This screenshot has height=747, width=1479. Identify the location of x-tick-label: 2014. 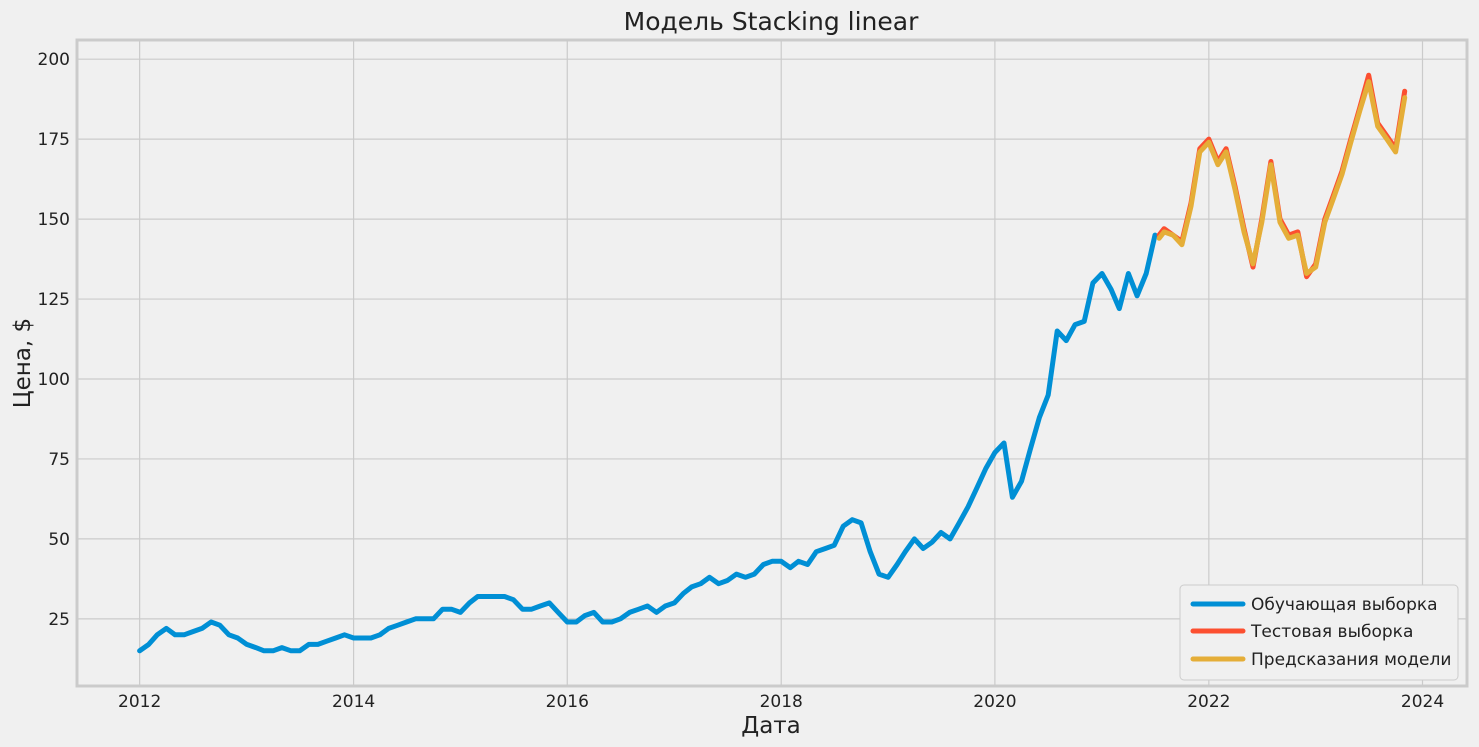
(353, 702).